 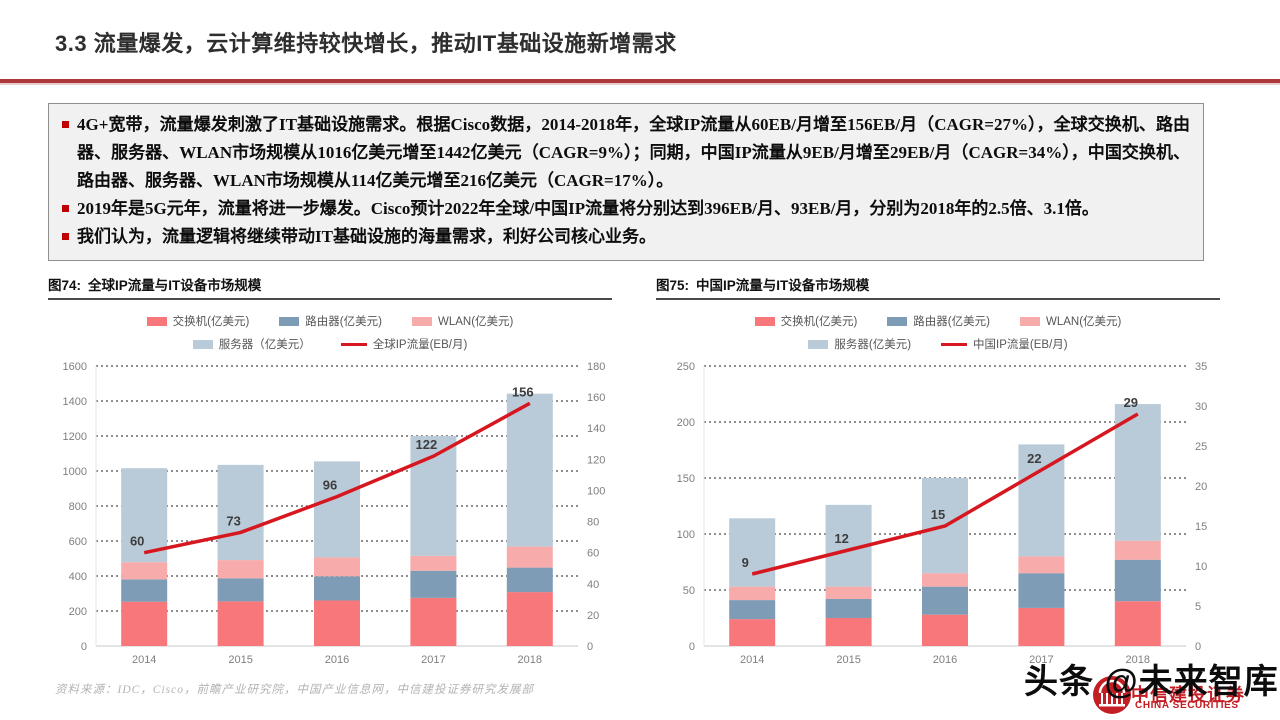 What do you see at coordinates (264, 345) in the screenshot?
I see `legend-label: 服务器（亿美元）` at bounding box center [264, 345].